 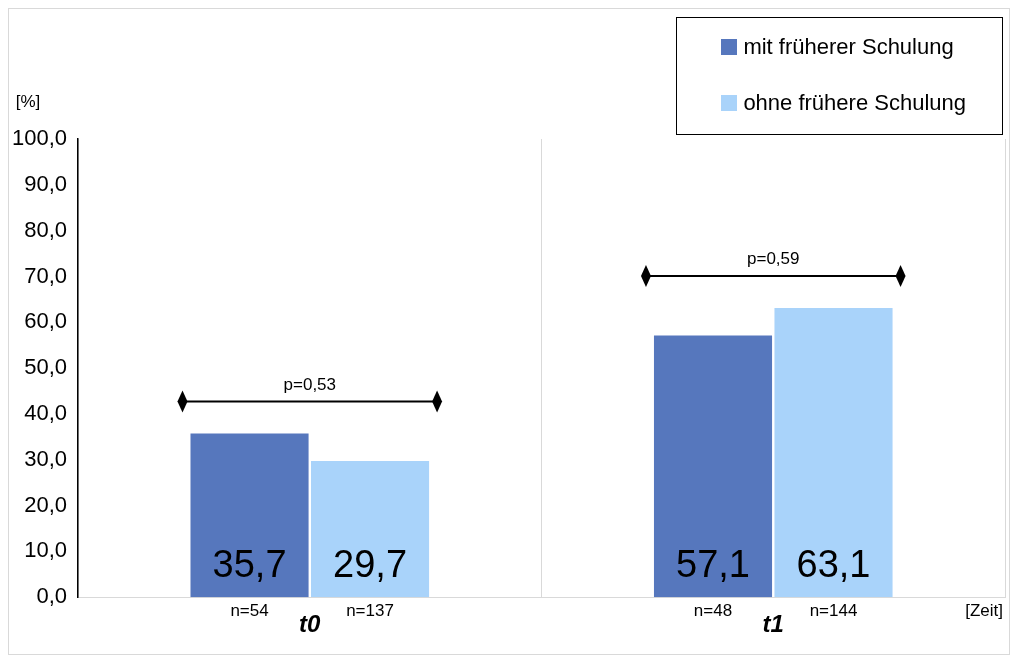 I want to click on text: n=137, so click(x=370, y=611).